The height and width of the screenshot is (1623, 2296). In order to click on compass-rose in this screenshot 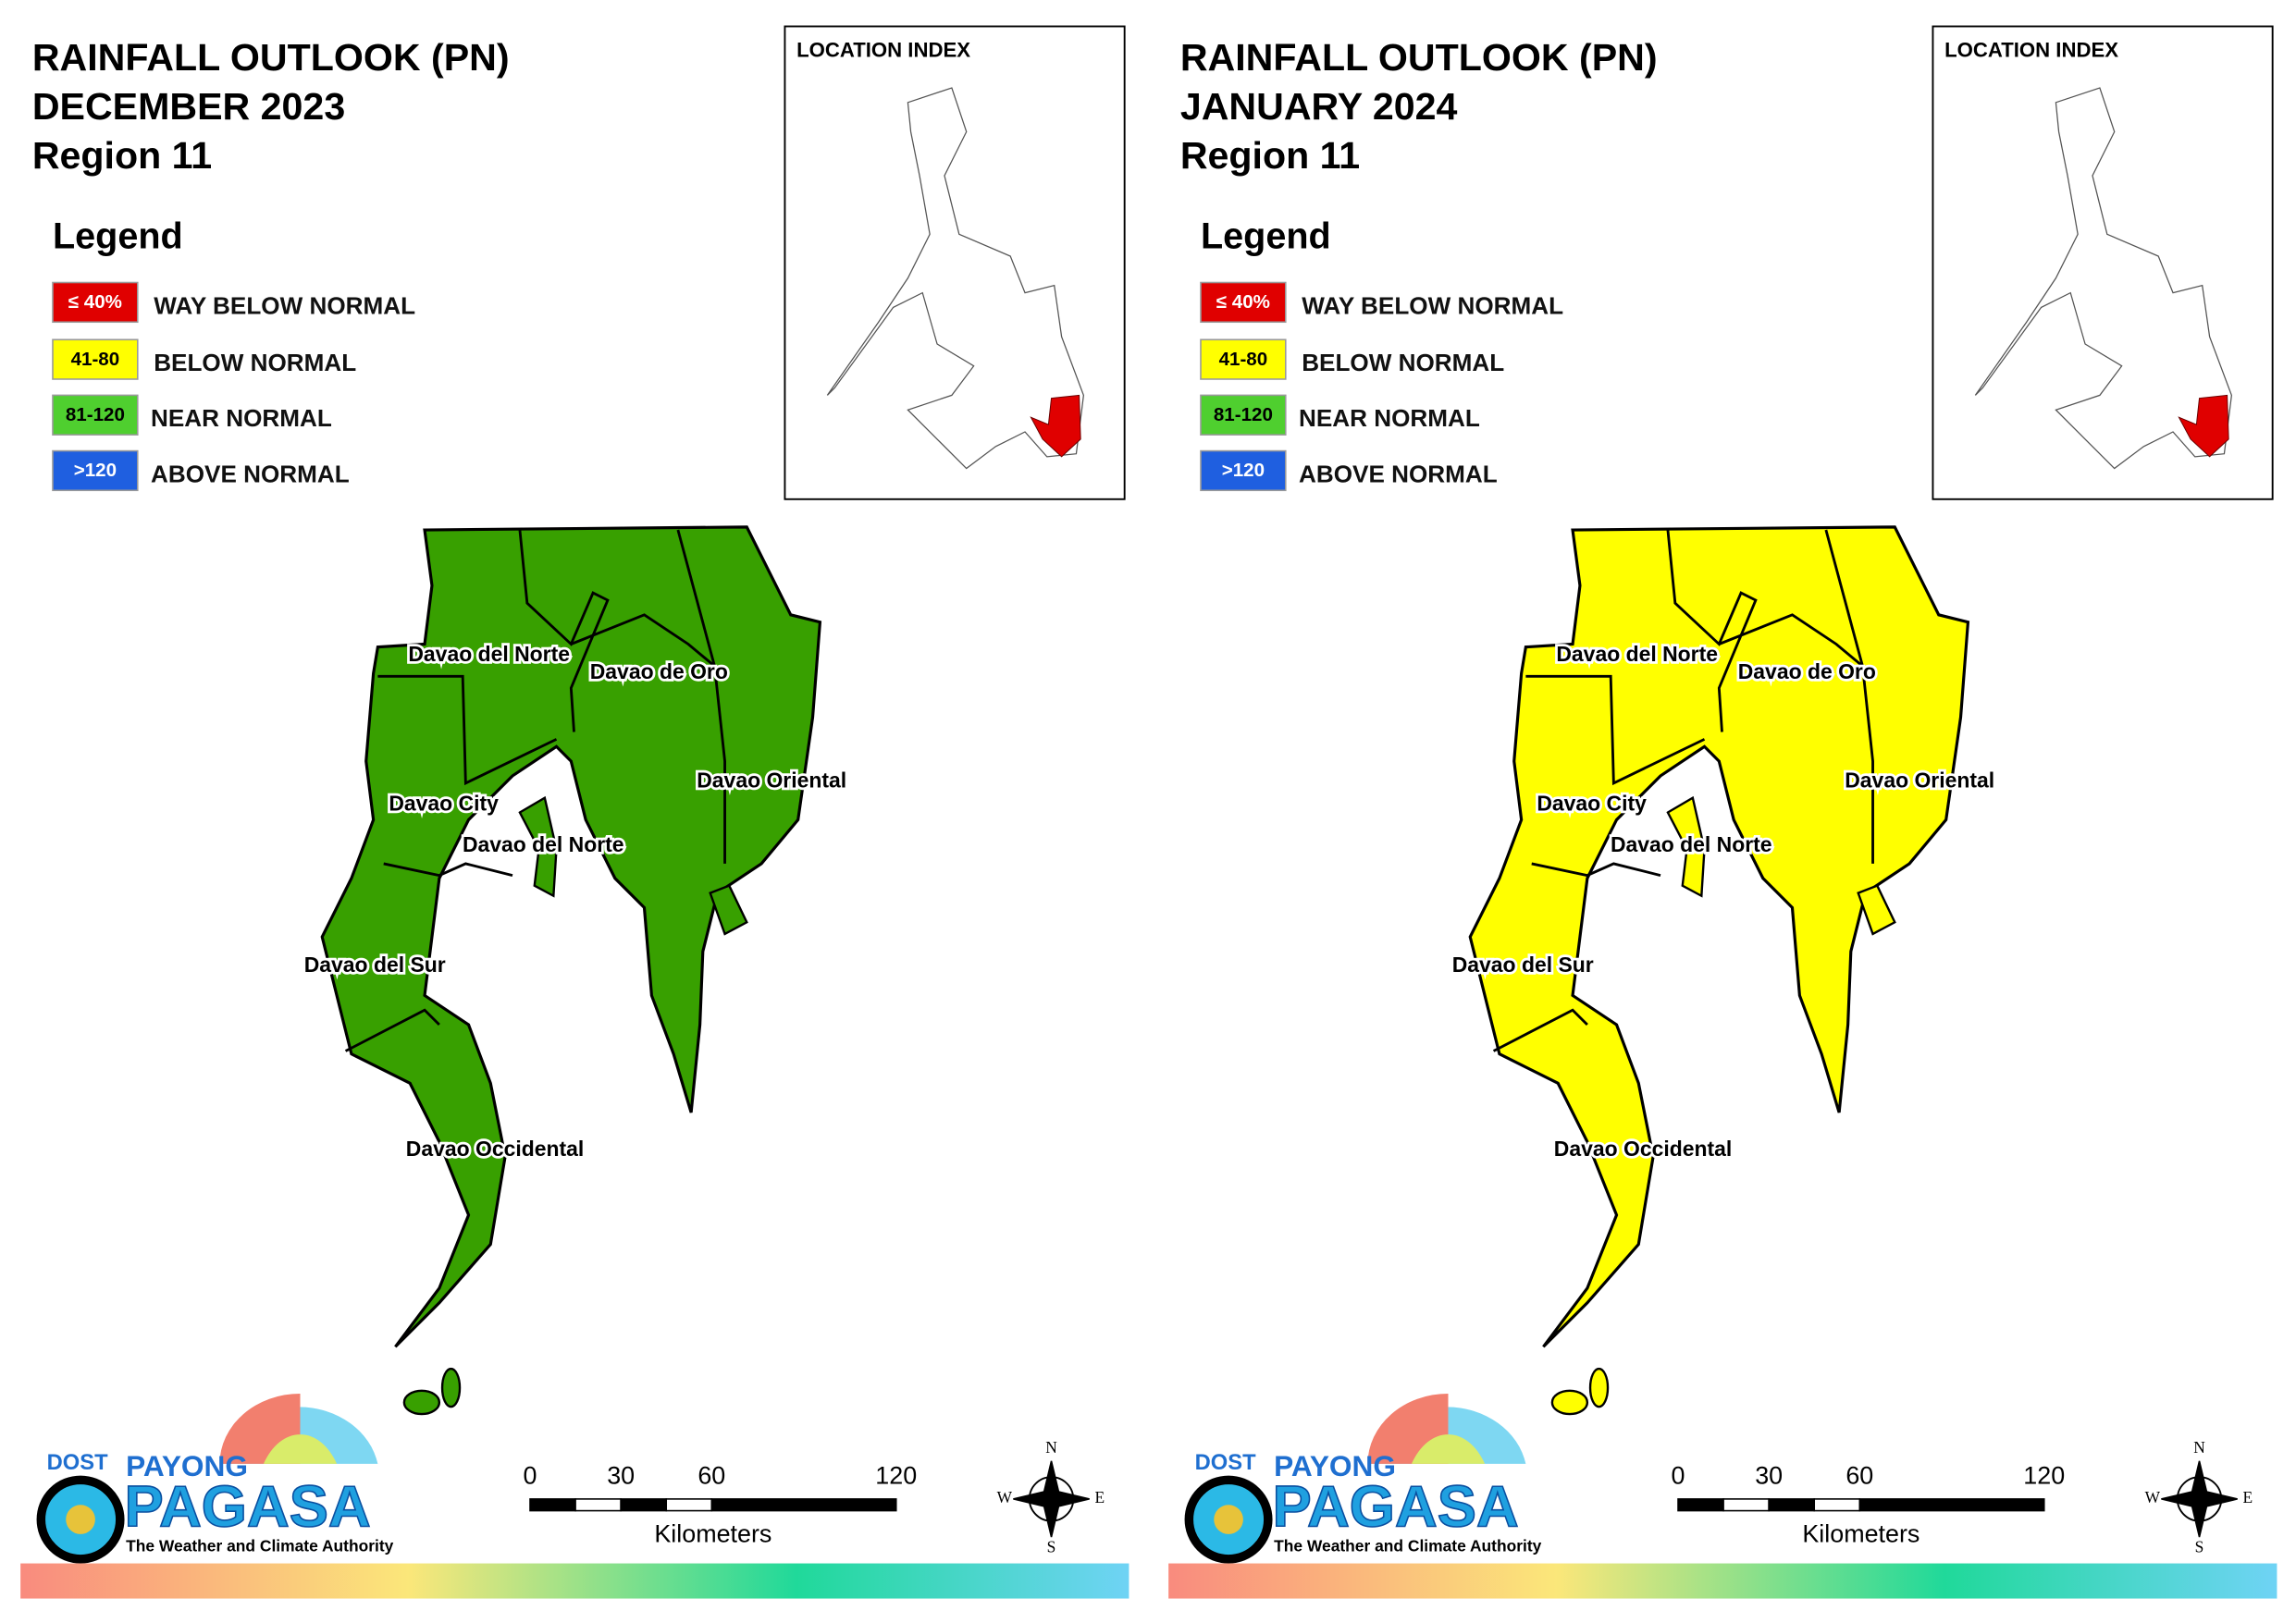, I will do `click(1051, 1499)`.